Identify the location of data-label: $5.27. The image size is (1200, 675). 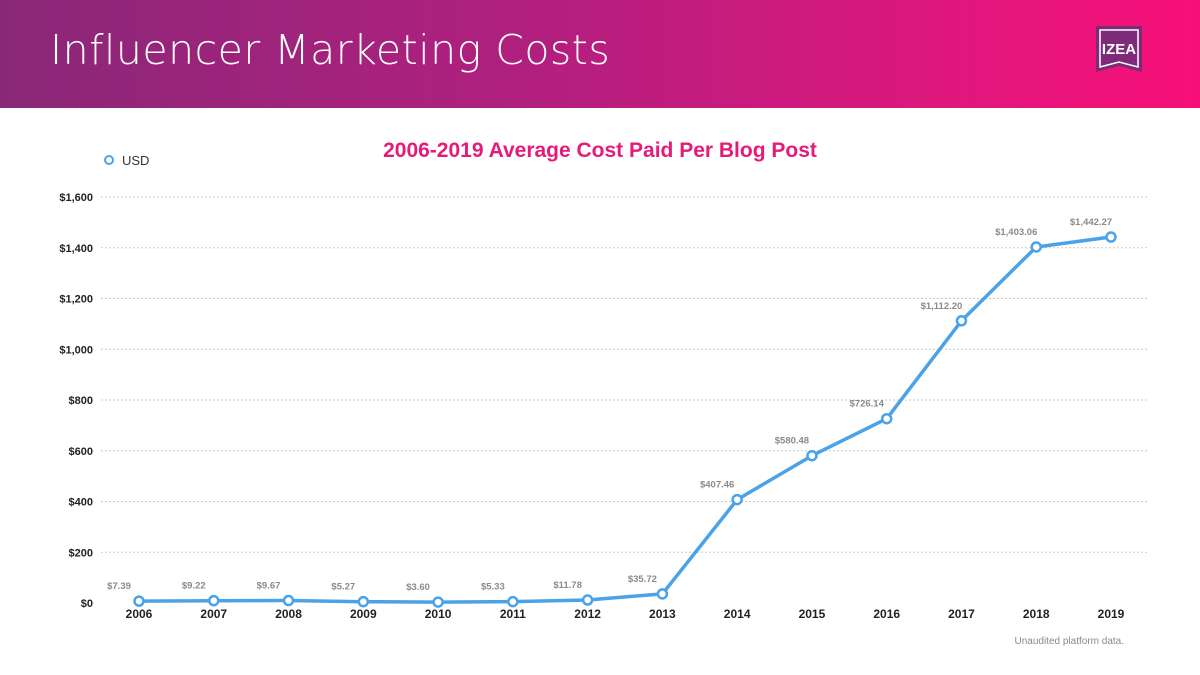
(343, 587).